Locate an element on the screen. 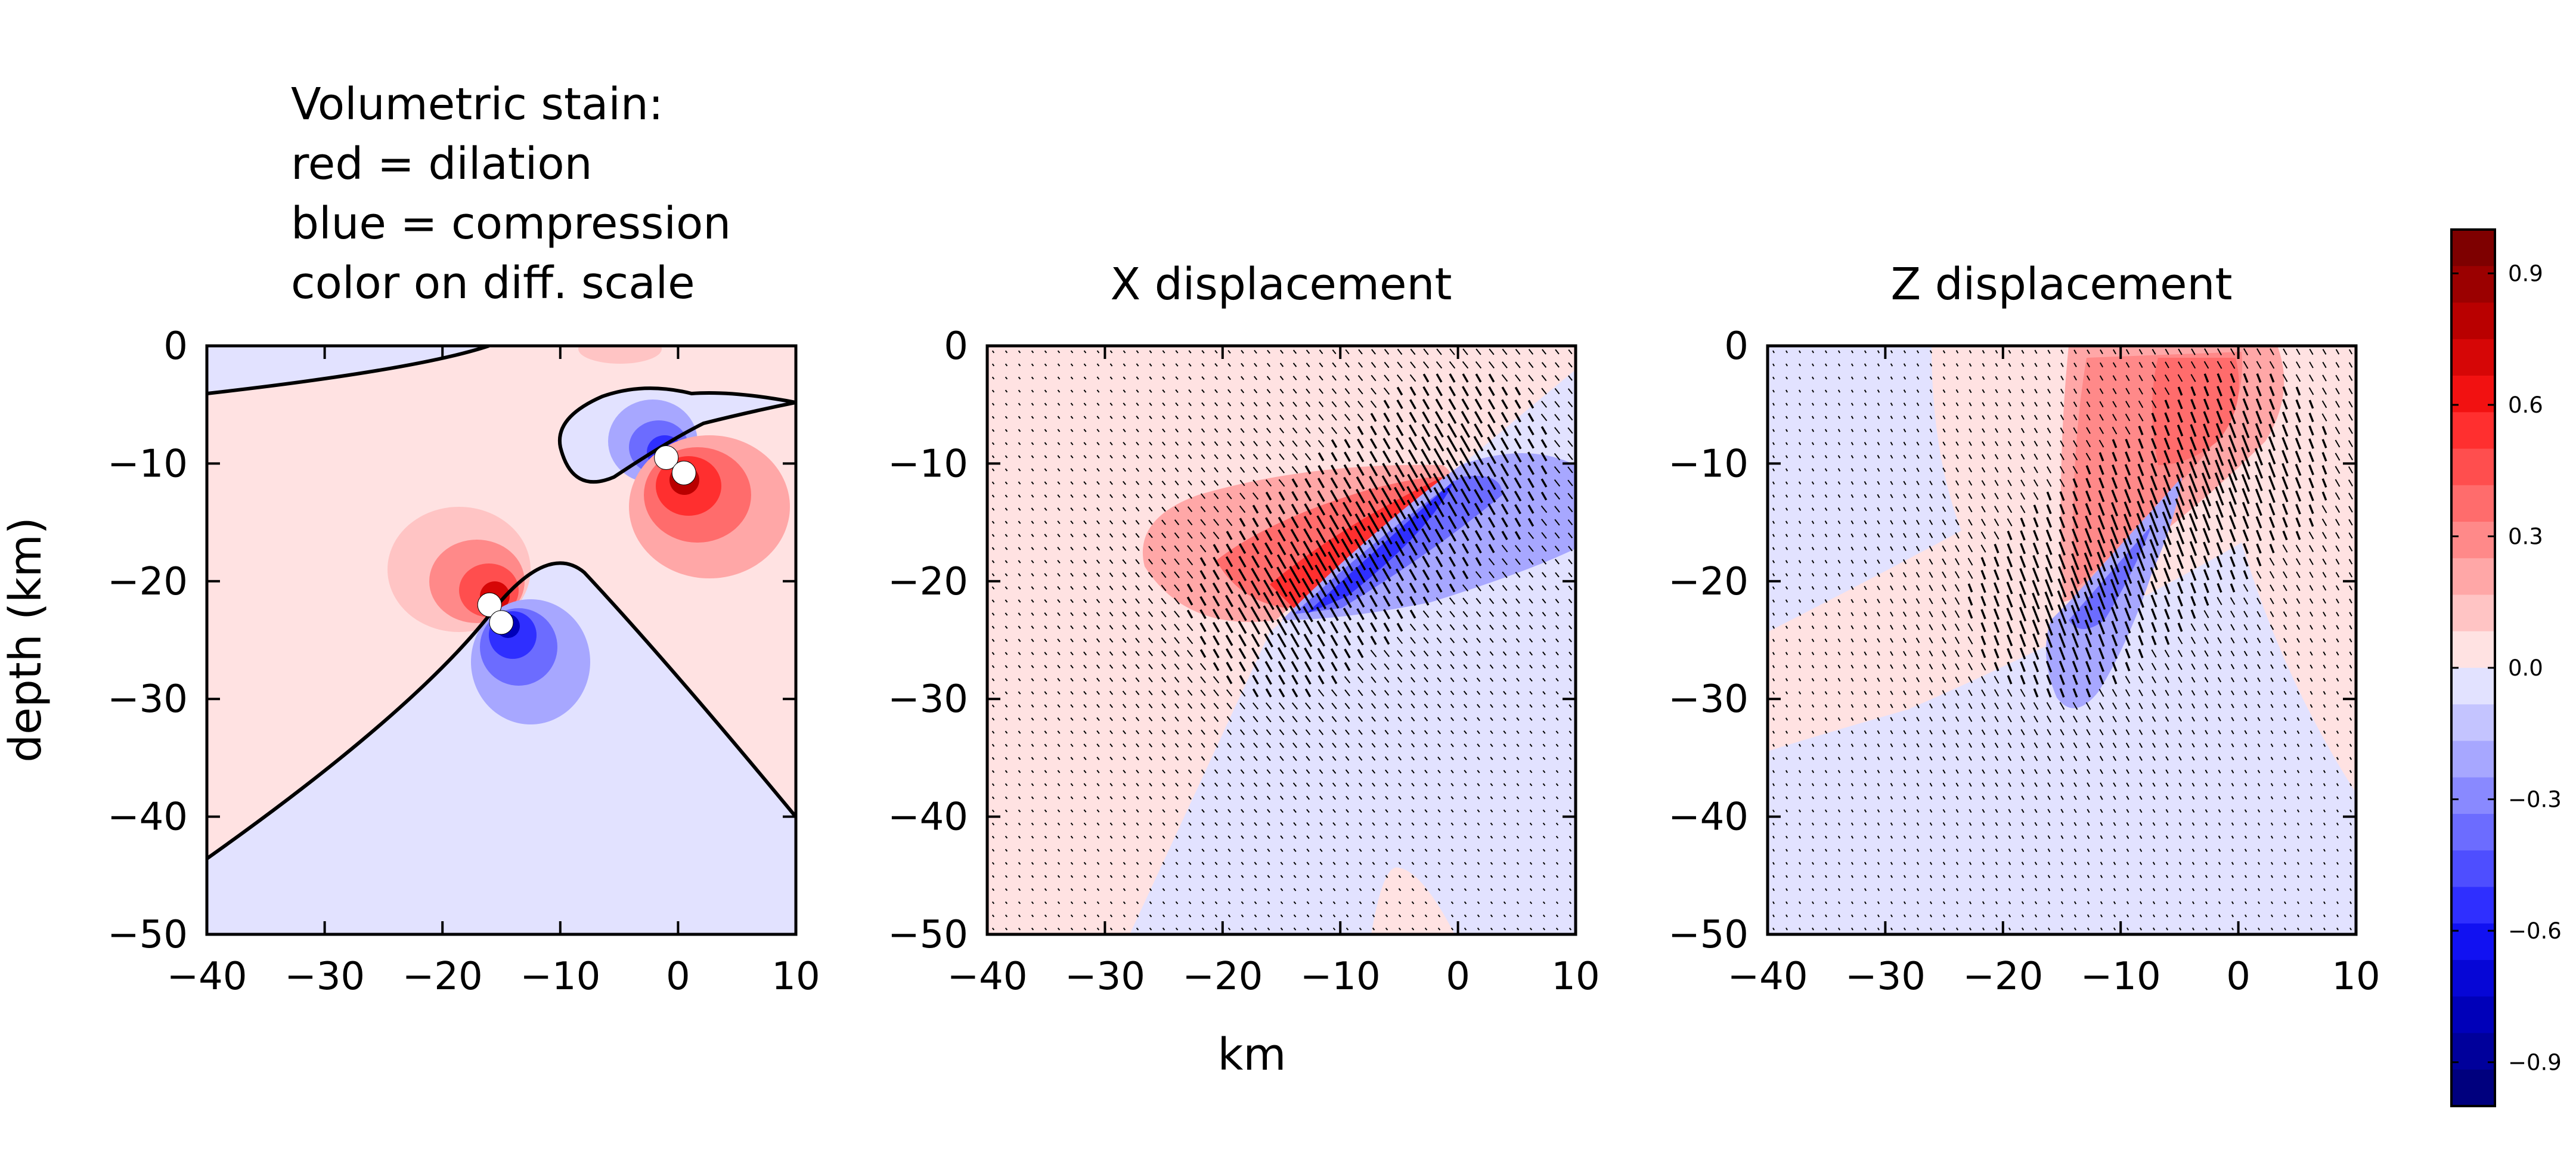 This screenshot has width=2576, height=1149. dislocation-marker is located at coordinates (666, 457).